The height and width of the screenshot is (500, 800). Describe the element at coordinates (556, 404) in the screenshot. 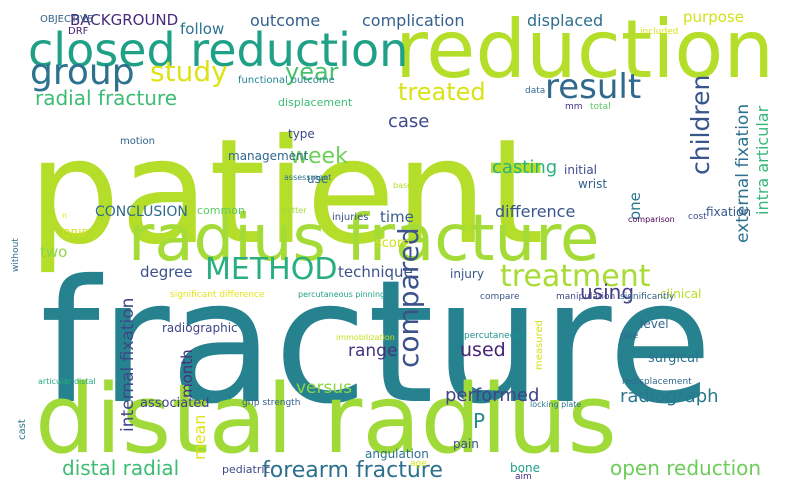

I see `word-93: locking plate` at that location.